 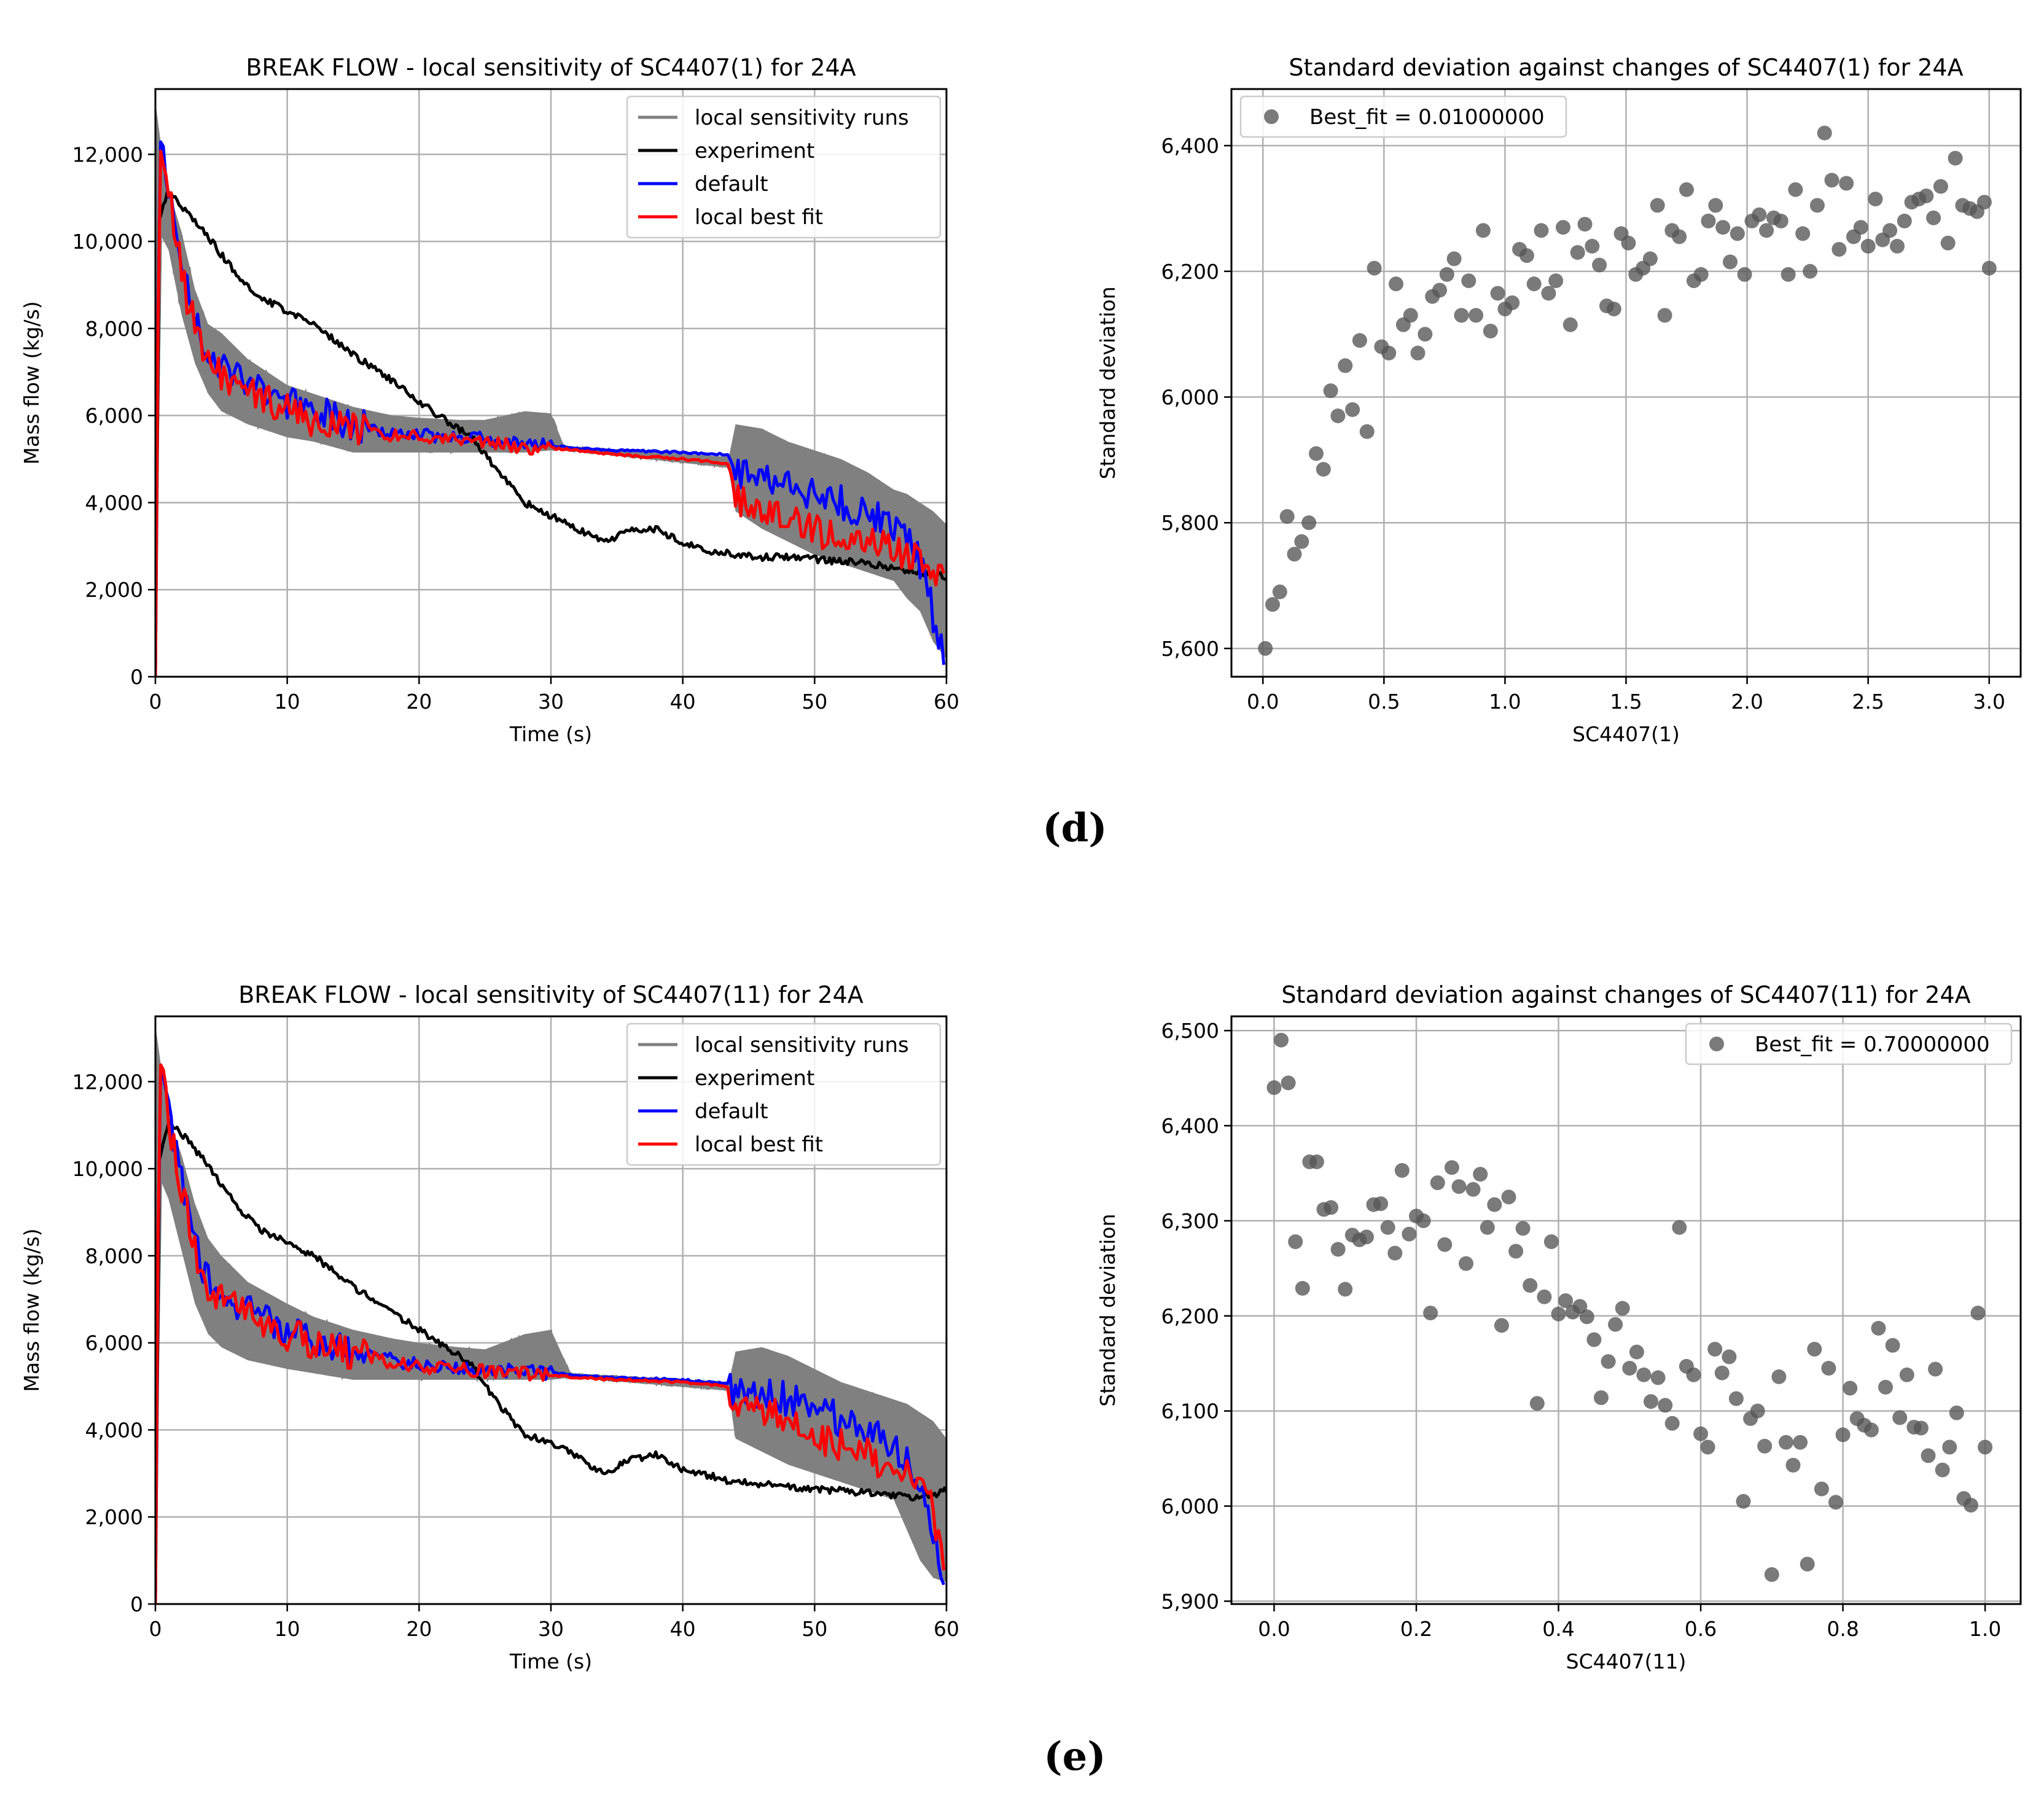 What do you see at coordinates (1626, 1661) in the screenshot?
I see `x-axis-label: SC4407(11)` at bounding box center [1626, 1661].